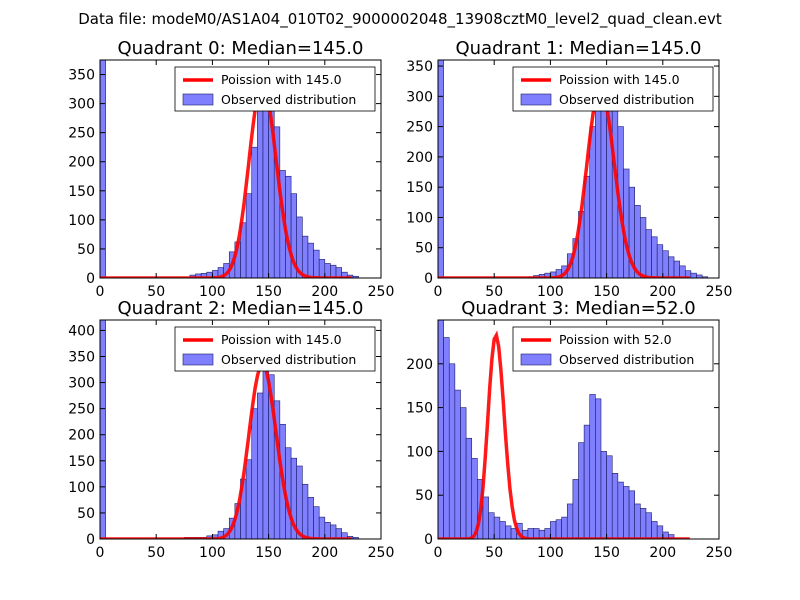 Image resolution: width=800 pixels, height=600 pixels. Describe the element at coordinates (613, 349) in the screenshot. I see `legend-box` at that location.